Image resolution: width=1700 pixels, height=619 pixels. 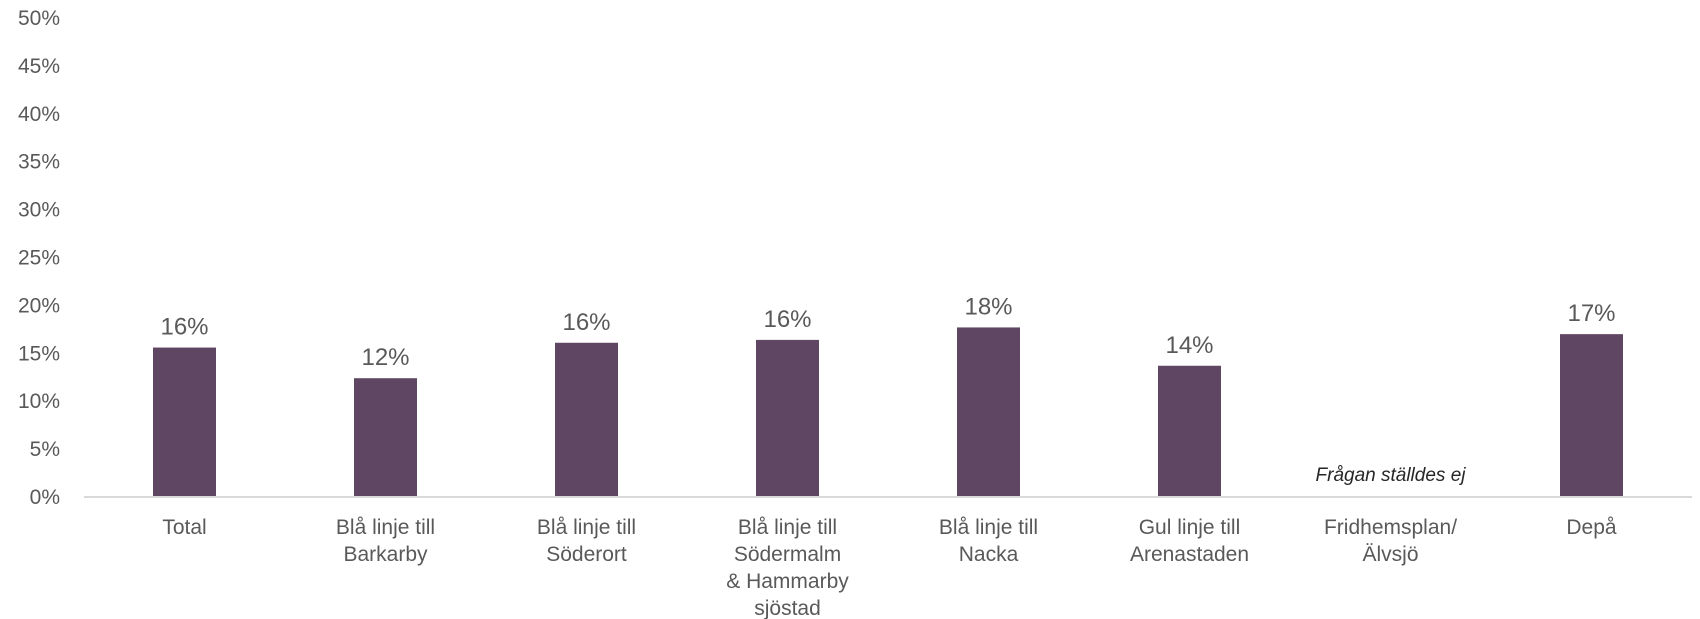 What do you see at coordinates (988, 306) in the screenshot?
I see `data-label: 18%` at bounding box center [988, 306].